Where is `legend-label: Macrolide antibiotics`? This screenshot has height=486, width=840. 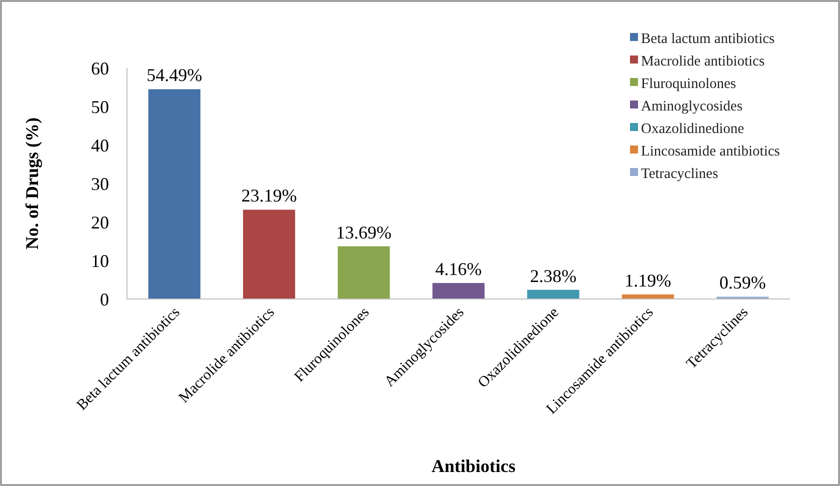 legend-label: Macrolide antibiotics is located at coordinates (703, 62).